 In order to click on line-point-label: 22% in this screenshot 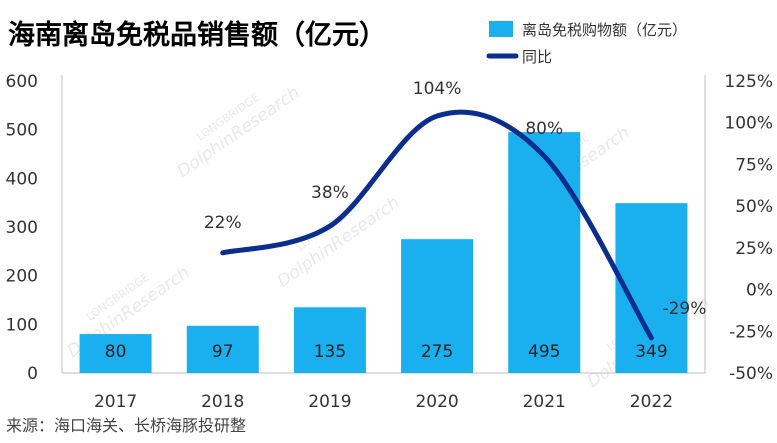, I will do `click(223, 223)`.